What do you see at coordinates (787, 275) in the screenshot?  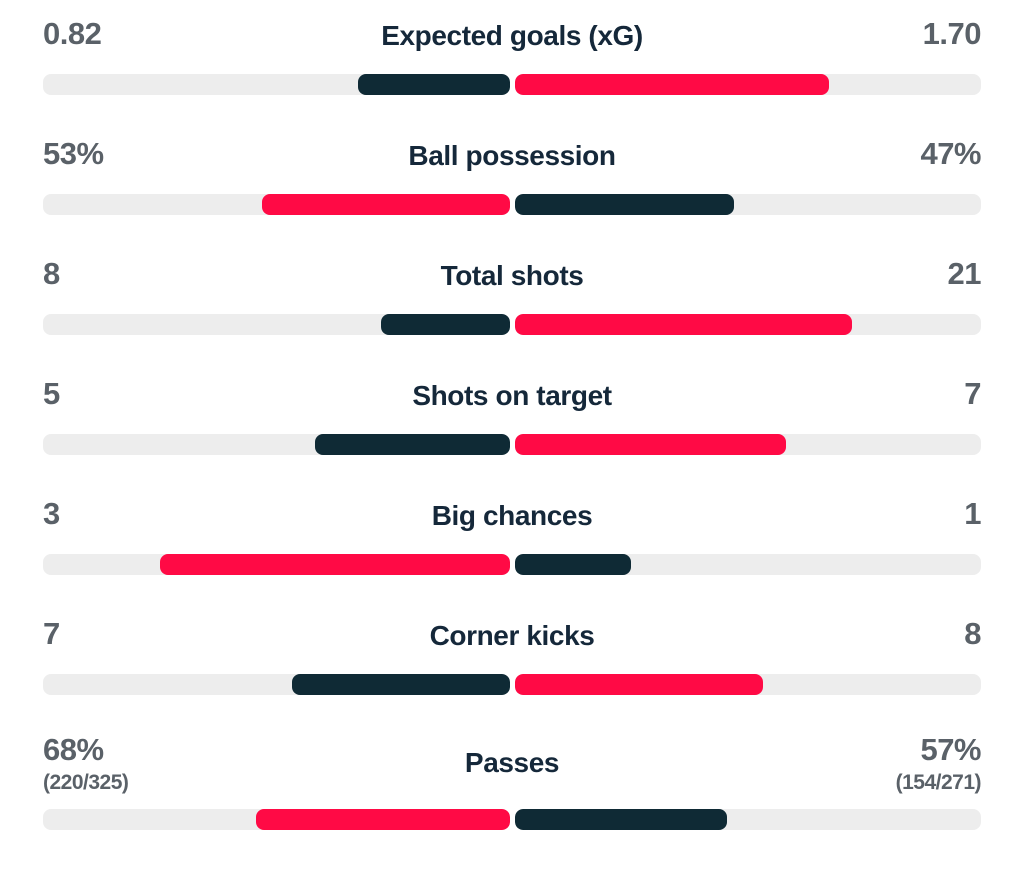 I see `away-value-block: 21` at bounding box center [787, 275].